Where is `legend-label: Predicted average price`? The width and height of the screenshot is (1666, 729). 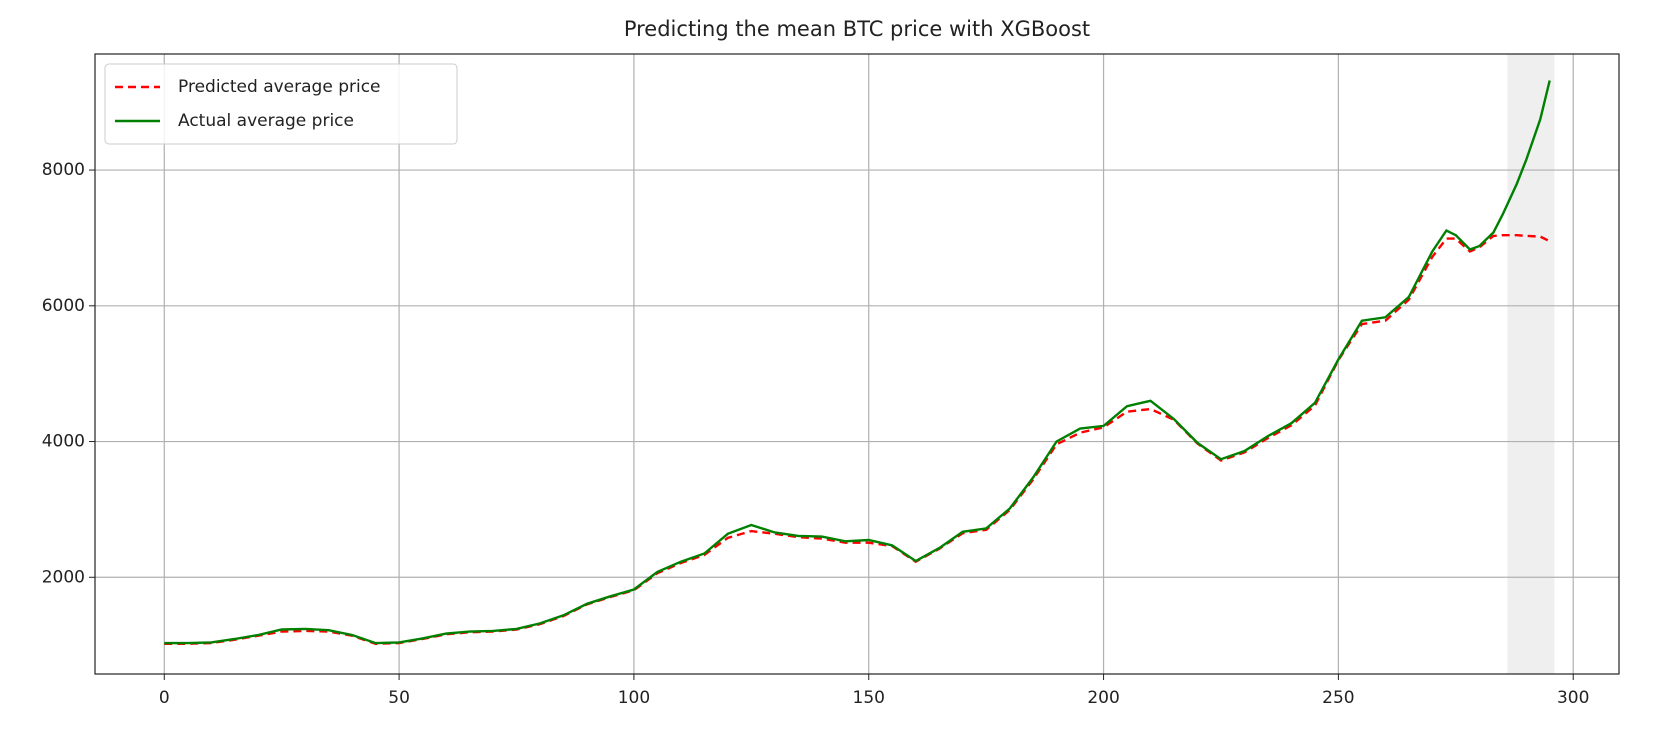 legend-label: Predicted average price is located at coordinates (279, 87).